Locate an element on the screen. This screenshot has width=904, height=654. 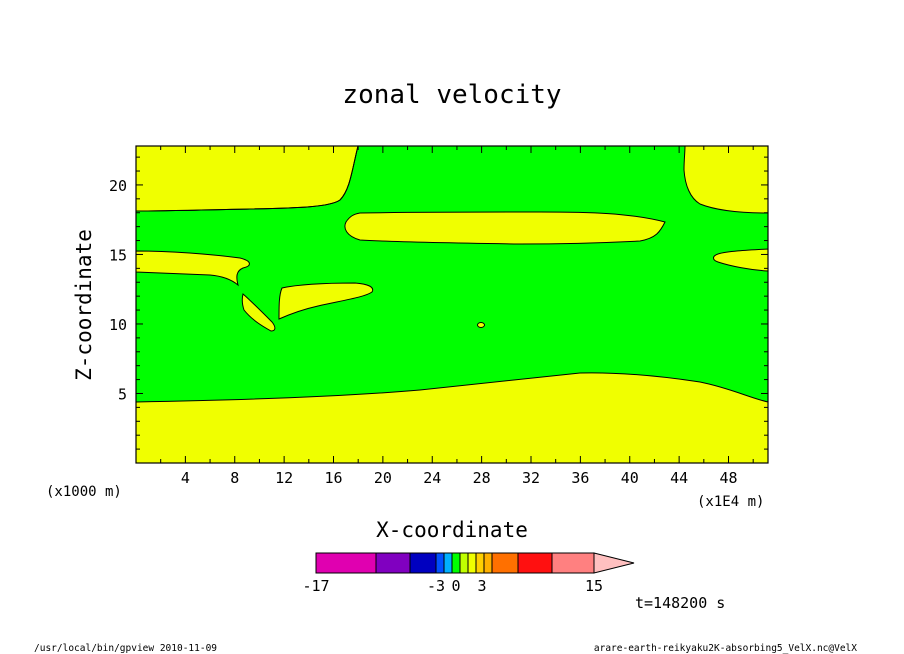
y-tick-label-1: 10 is located at coordinates (118, 325).